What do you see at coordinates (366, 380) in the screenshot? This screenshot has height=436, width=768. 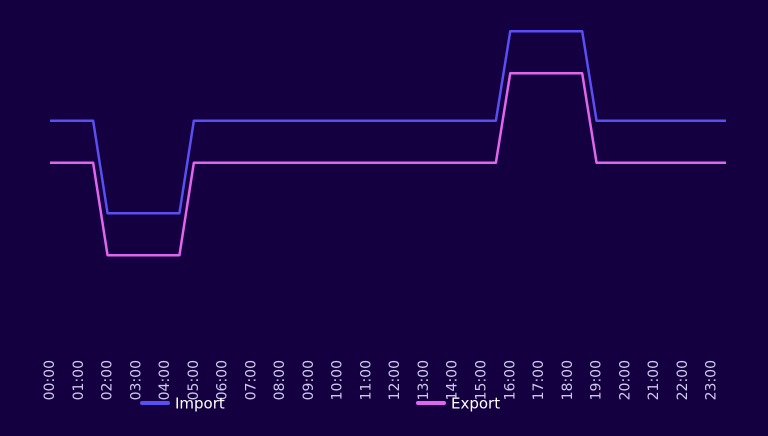 I see `x-tick-label: 11:00` at bounding box center [366, 380].